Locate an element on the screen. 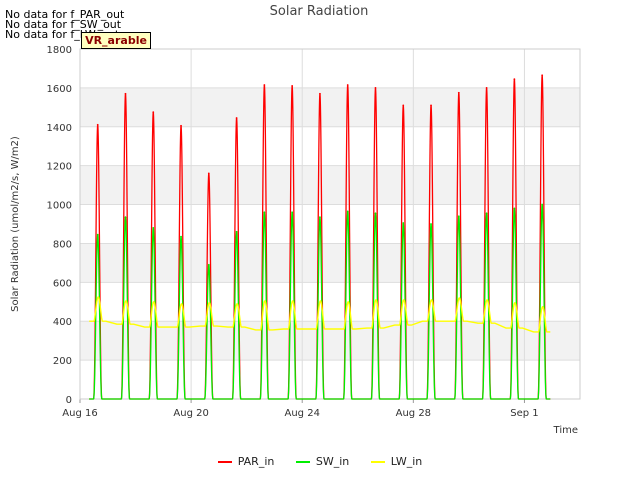 This screenshot has height=480, width=640. y-axis-title: Solar Radiation (umol/m2/s, W/m2) is located at coordinates (15, 224).